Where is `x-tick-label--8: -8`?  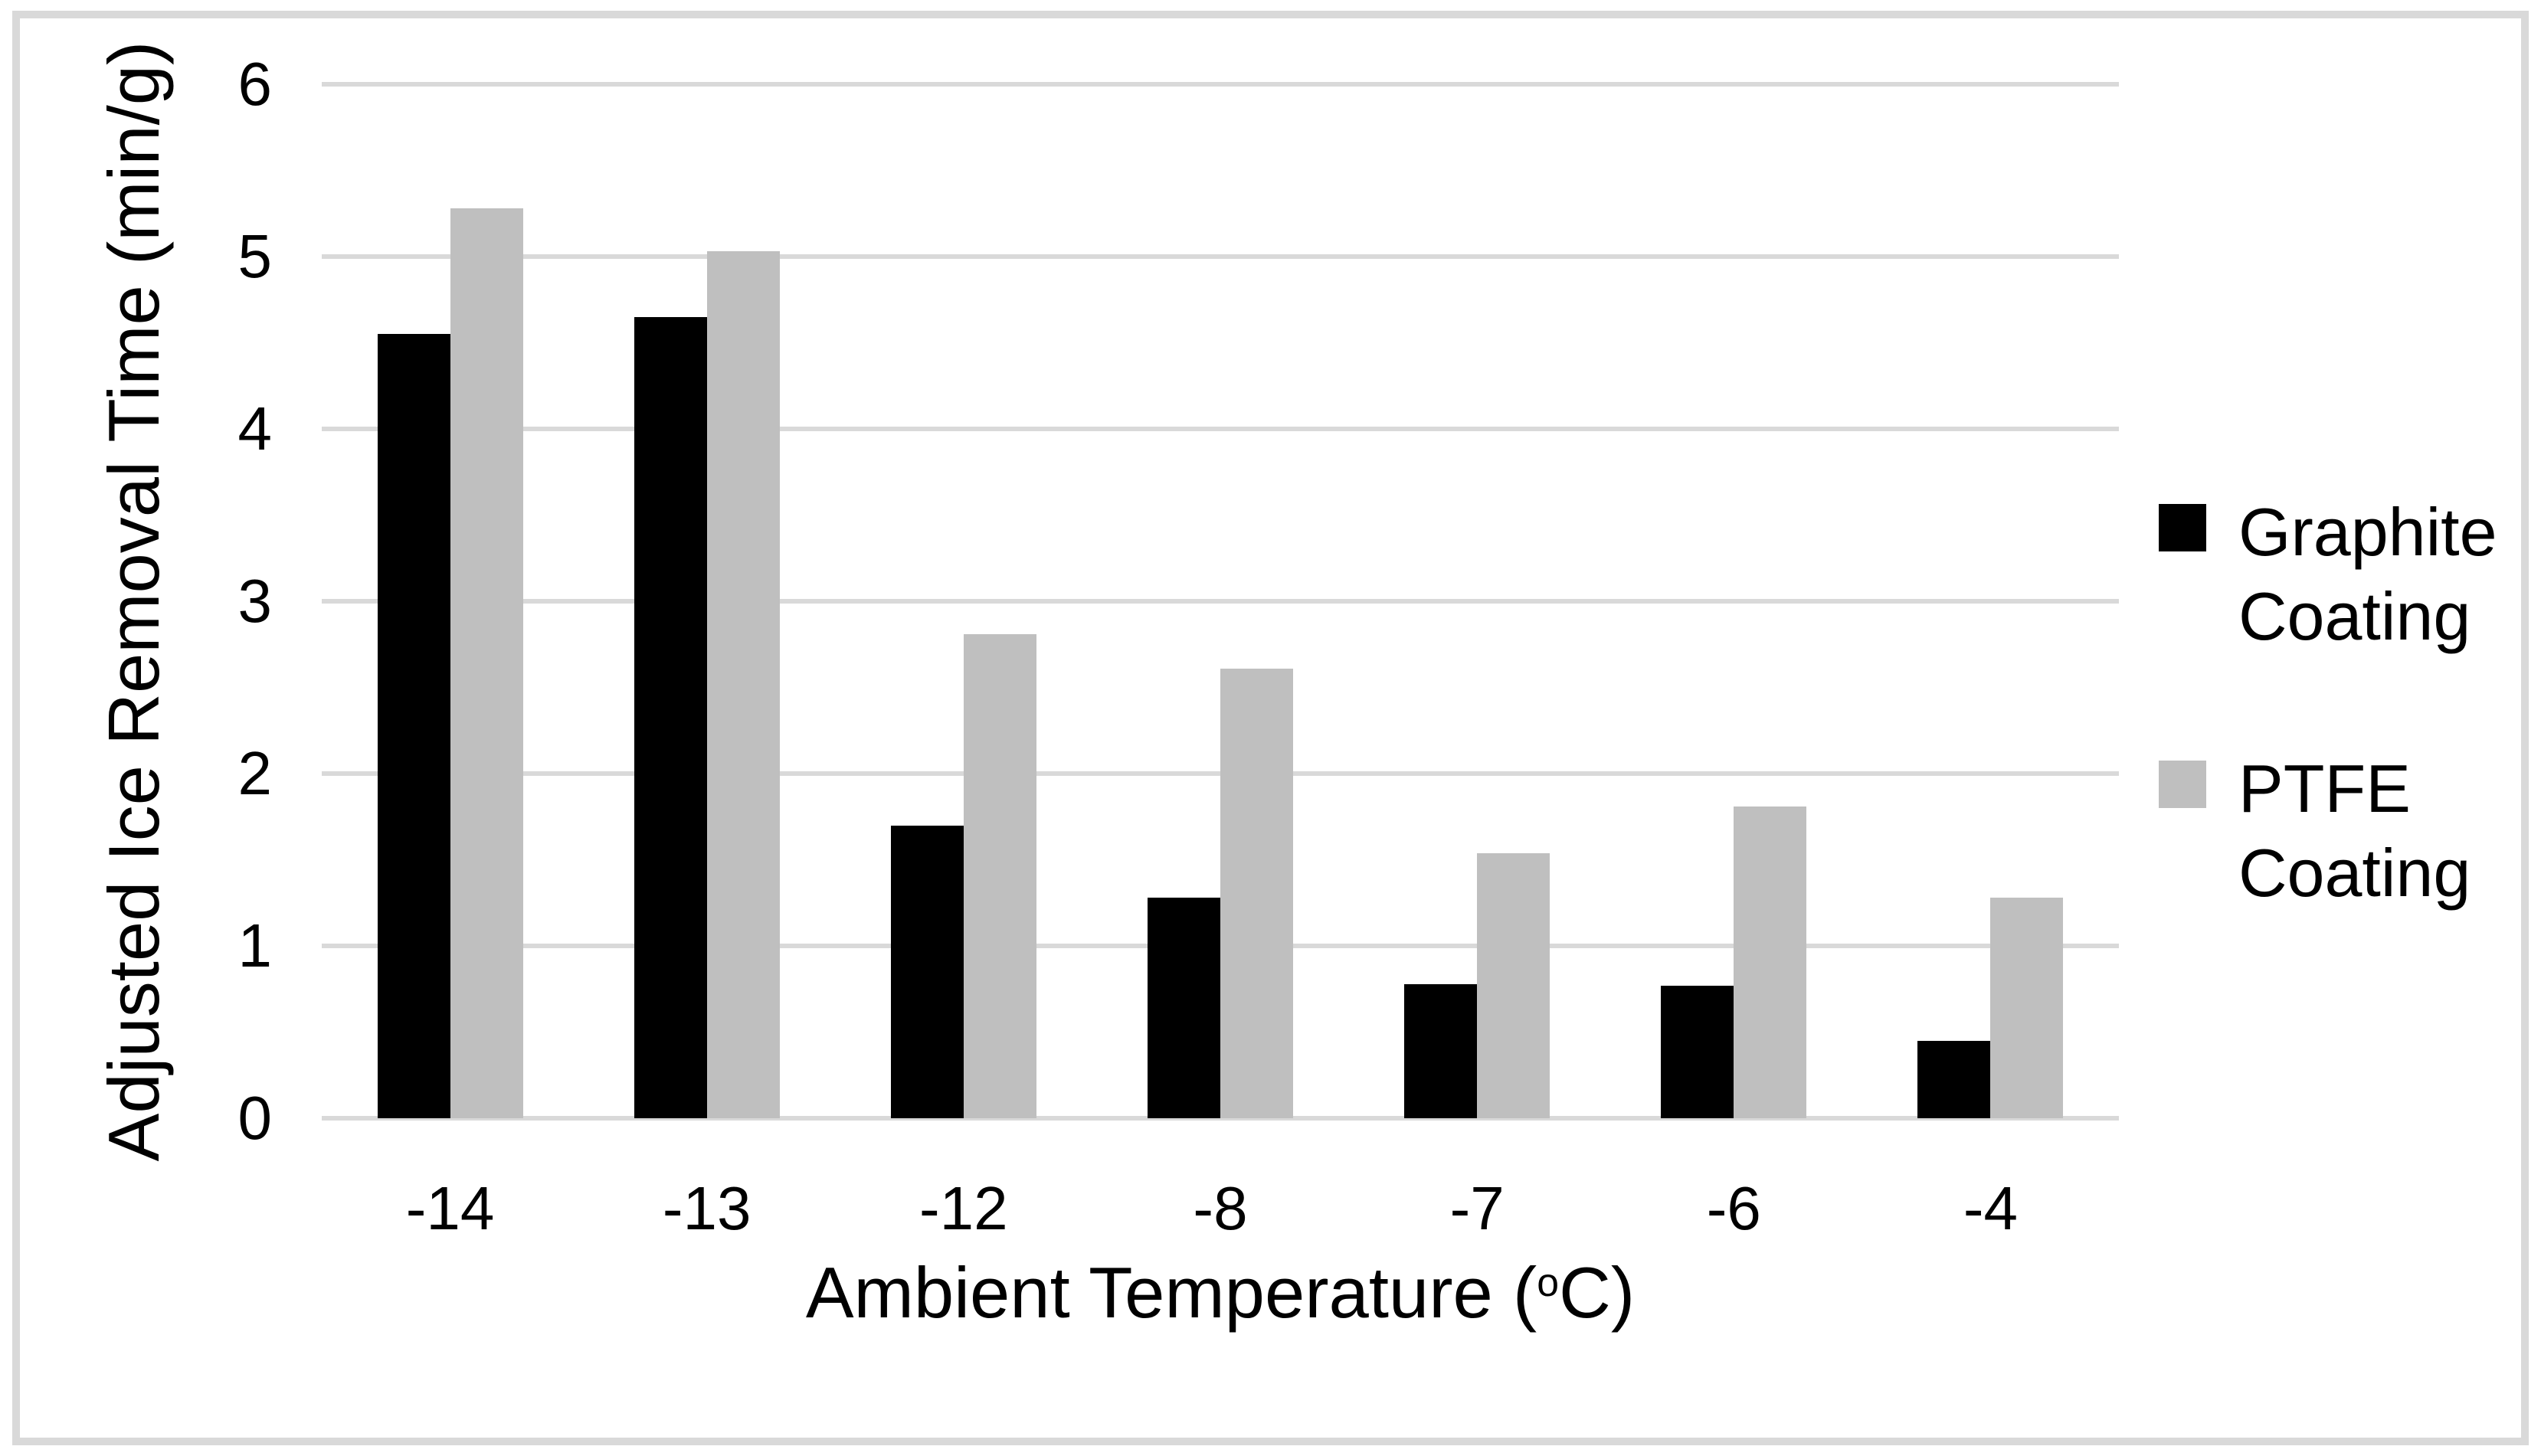 x-tick-label--8: -8 is located at coordinates (1220, 1208).